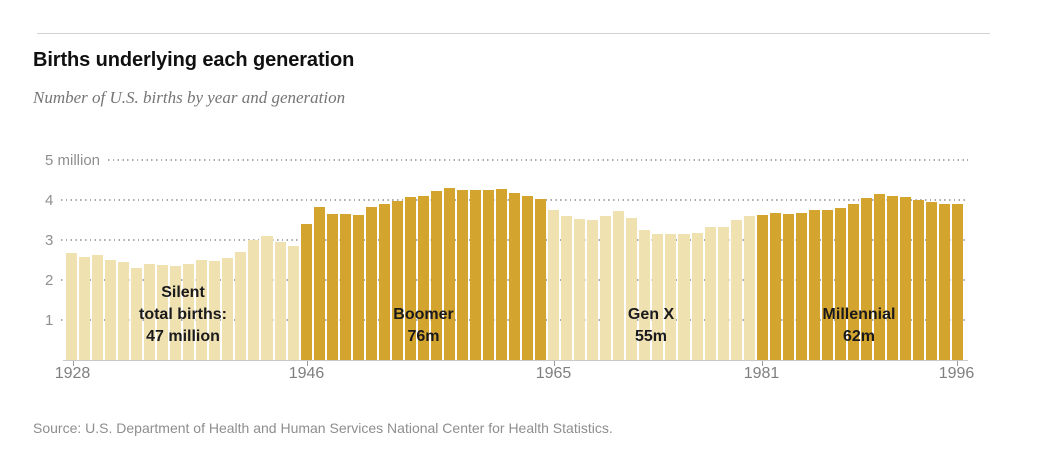 The image size is (1049, 455). What do you see at coordinates (658, 297) in the screenshot?
I see `bar-1973` at bounding box center [658, 297].